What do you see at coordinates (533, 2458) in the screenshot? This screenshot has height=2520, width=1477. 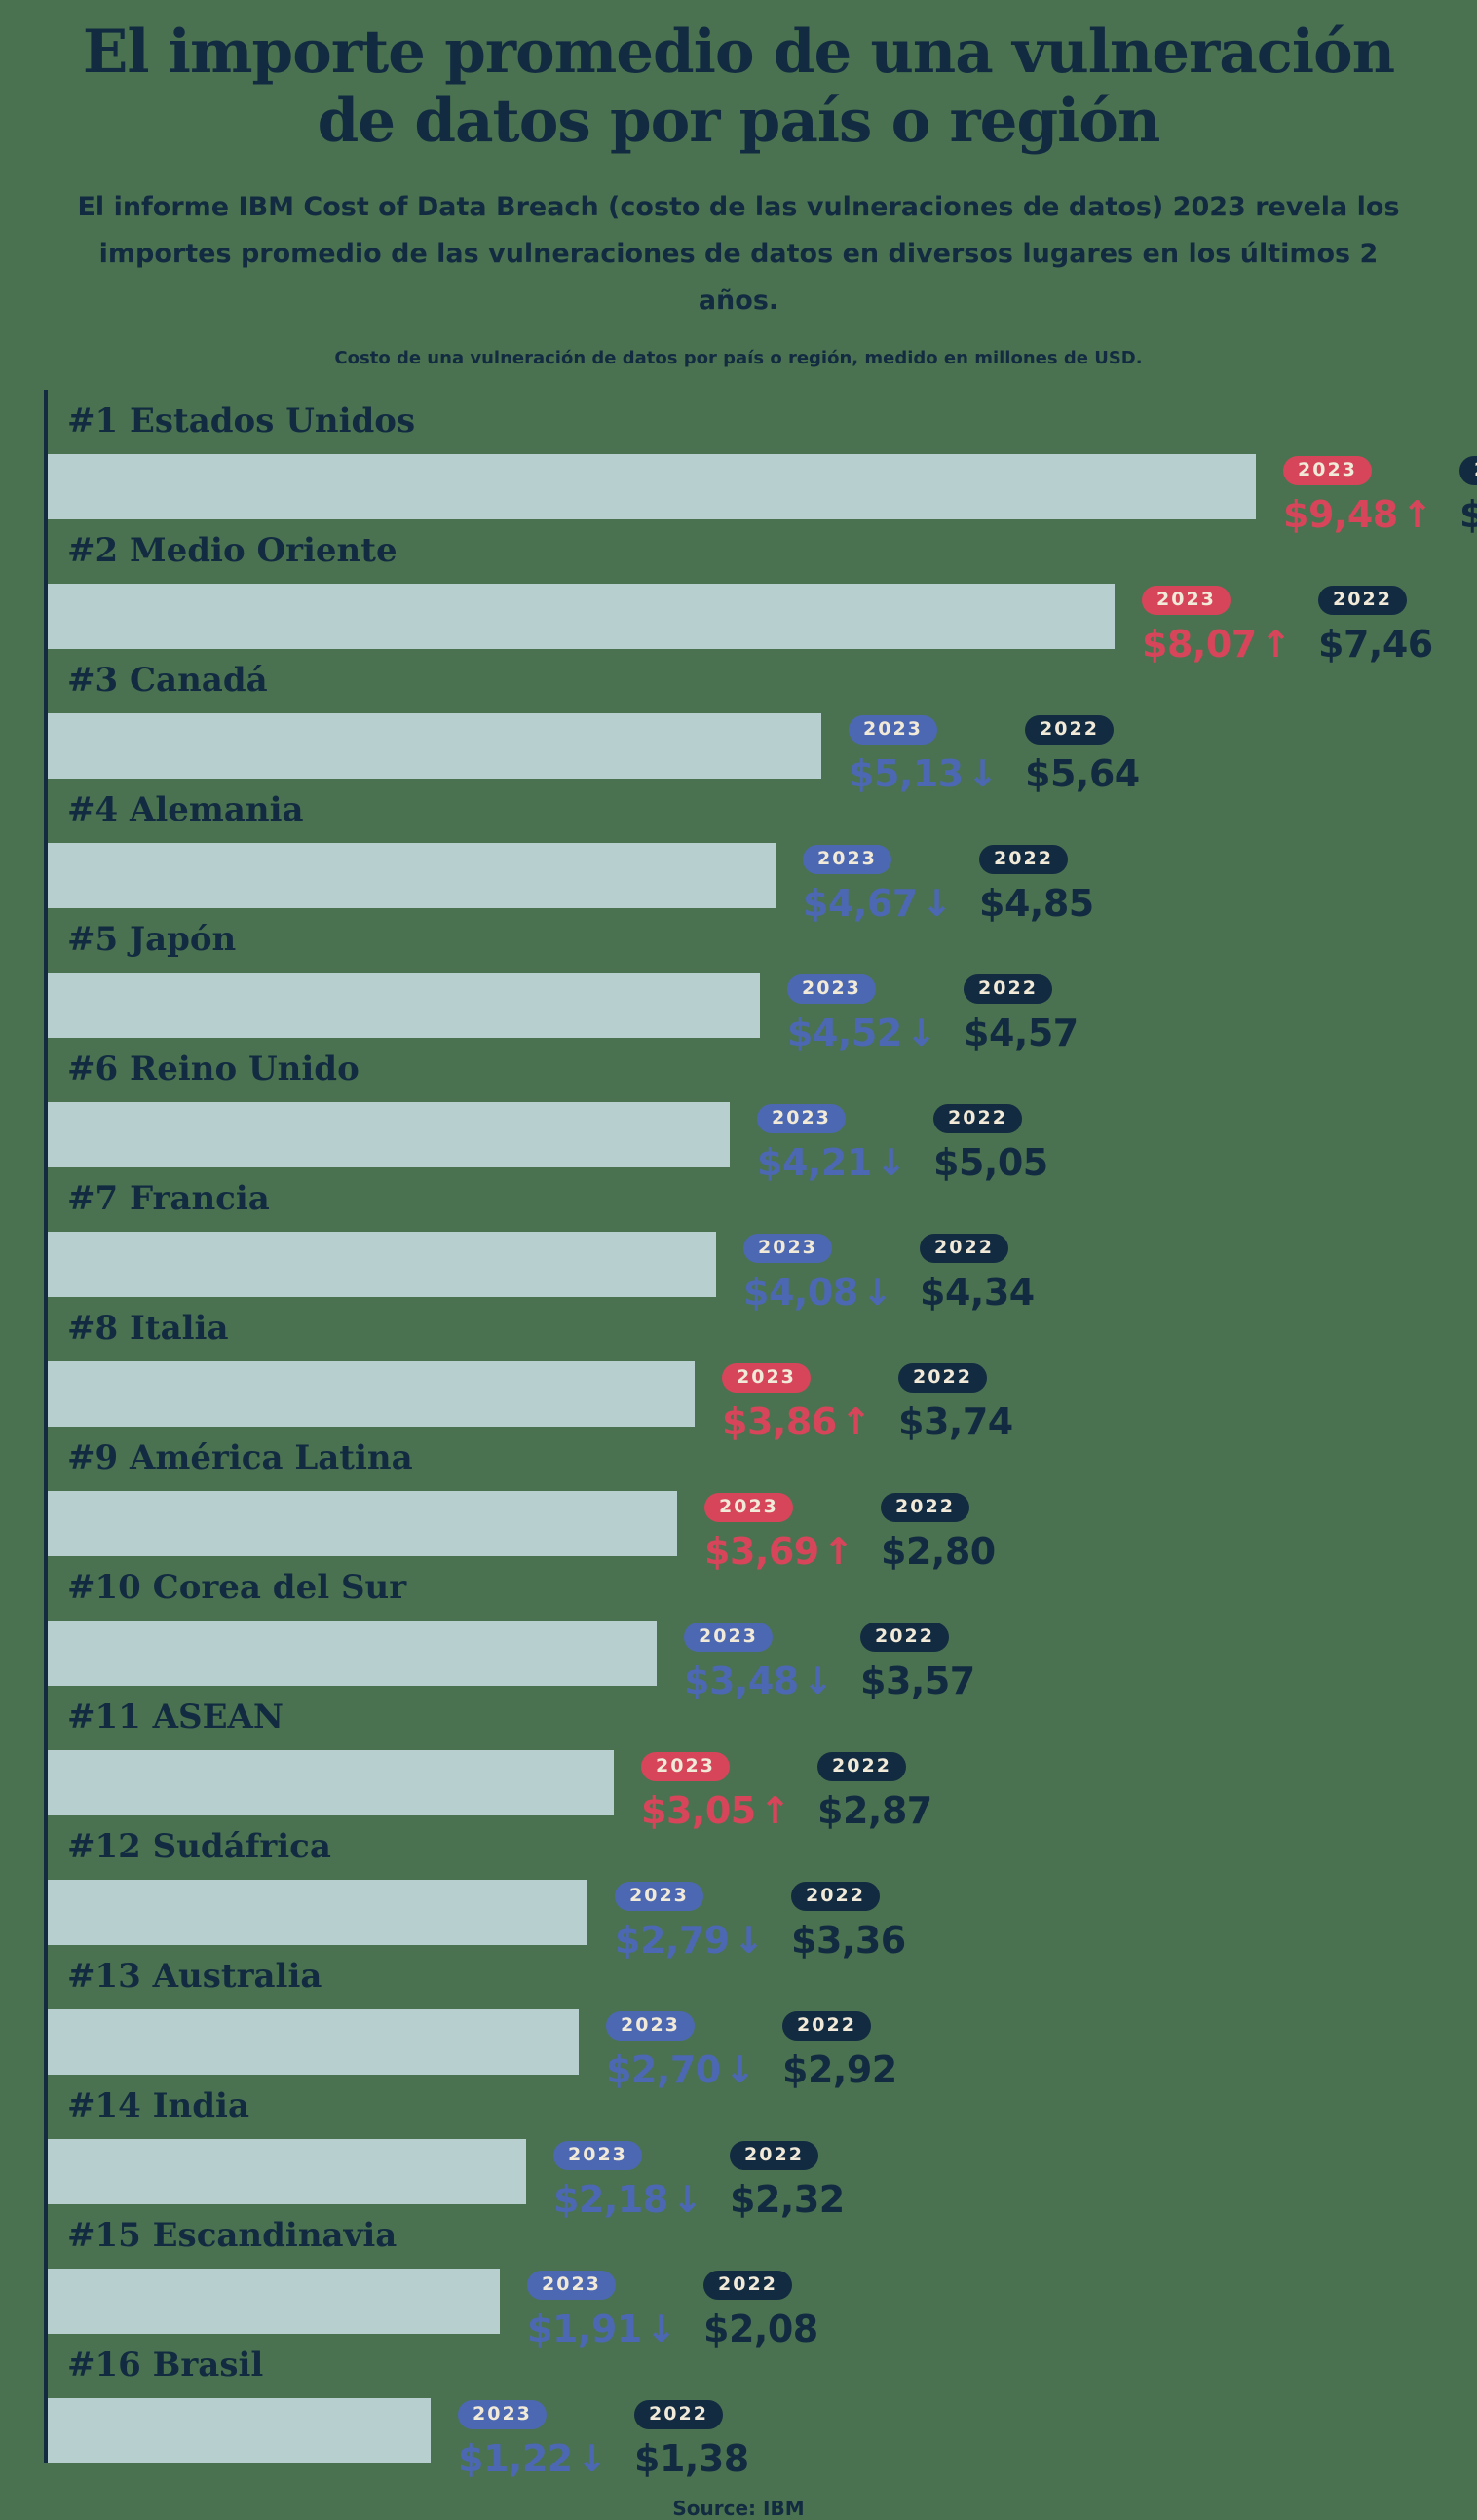 I see `value-2023: $1,22 ↓` at bounding box center [533, 2458].